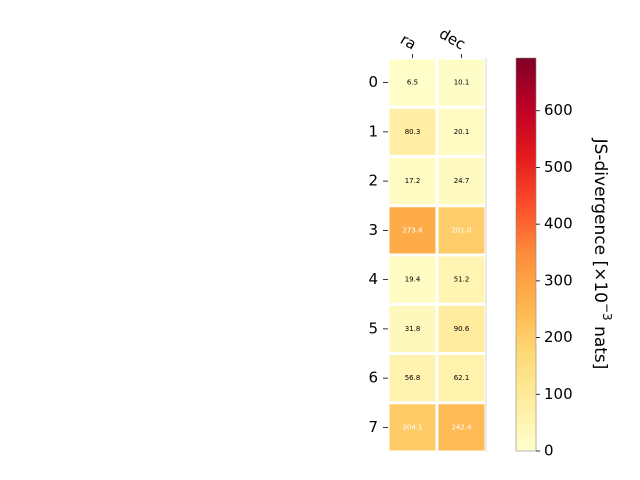 Image resolution: width=640 pixels, height=480 pixels. I want to click on cell-value-label: 10.1, so click(462, 83).